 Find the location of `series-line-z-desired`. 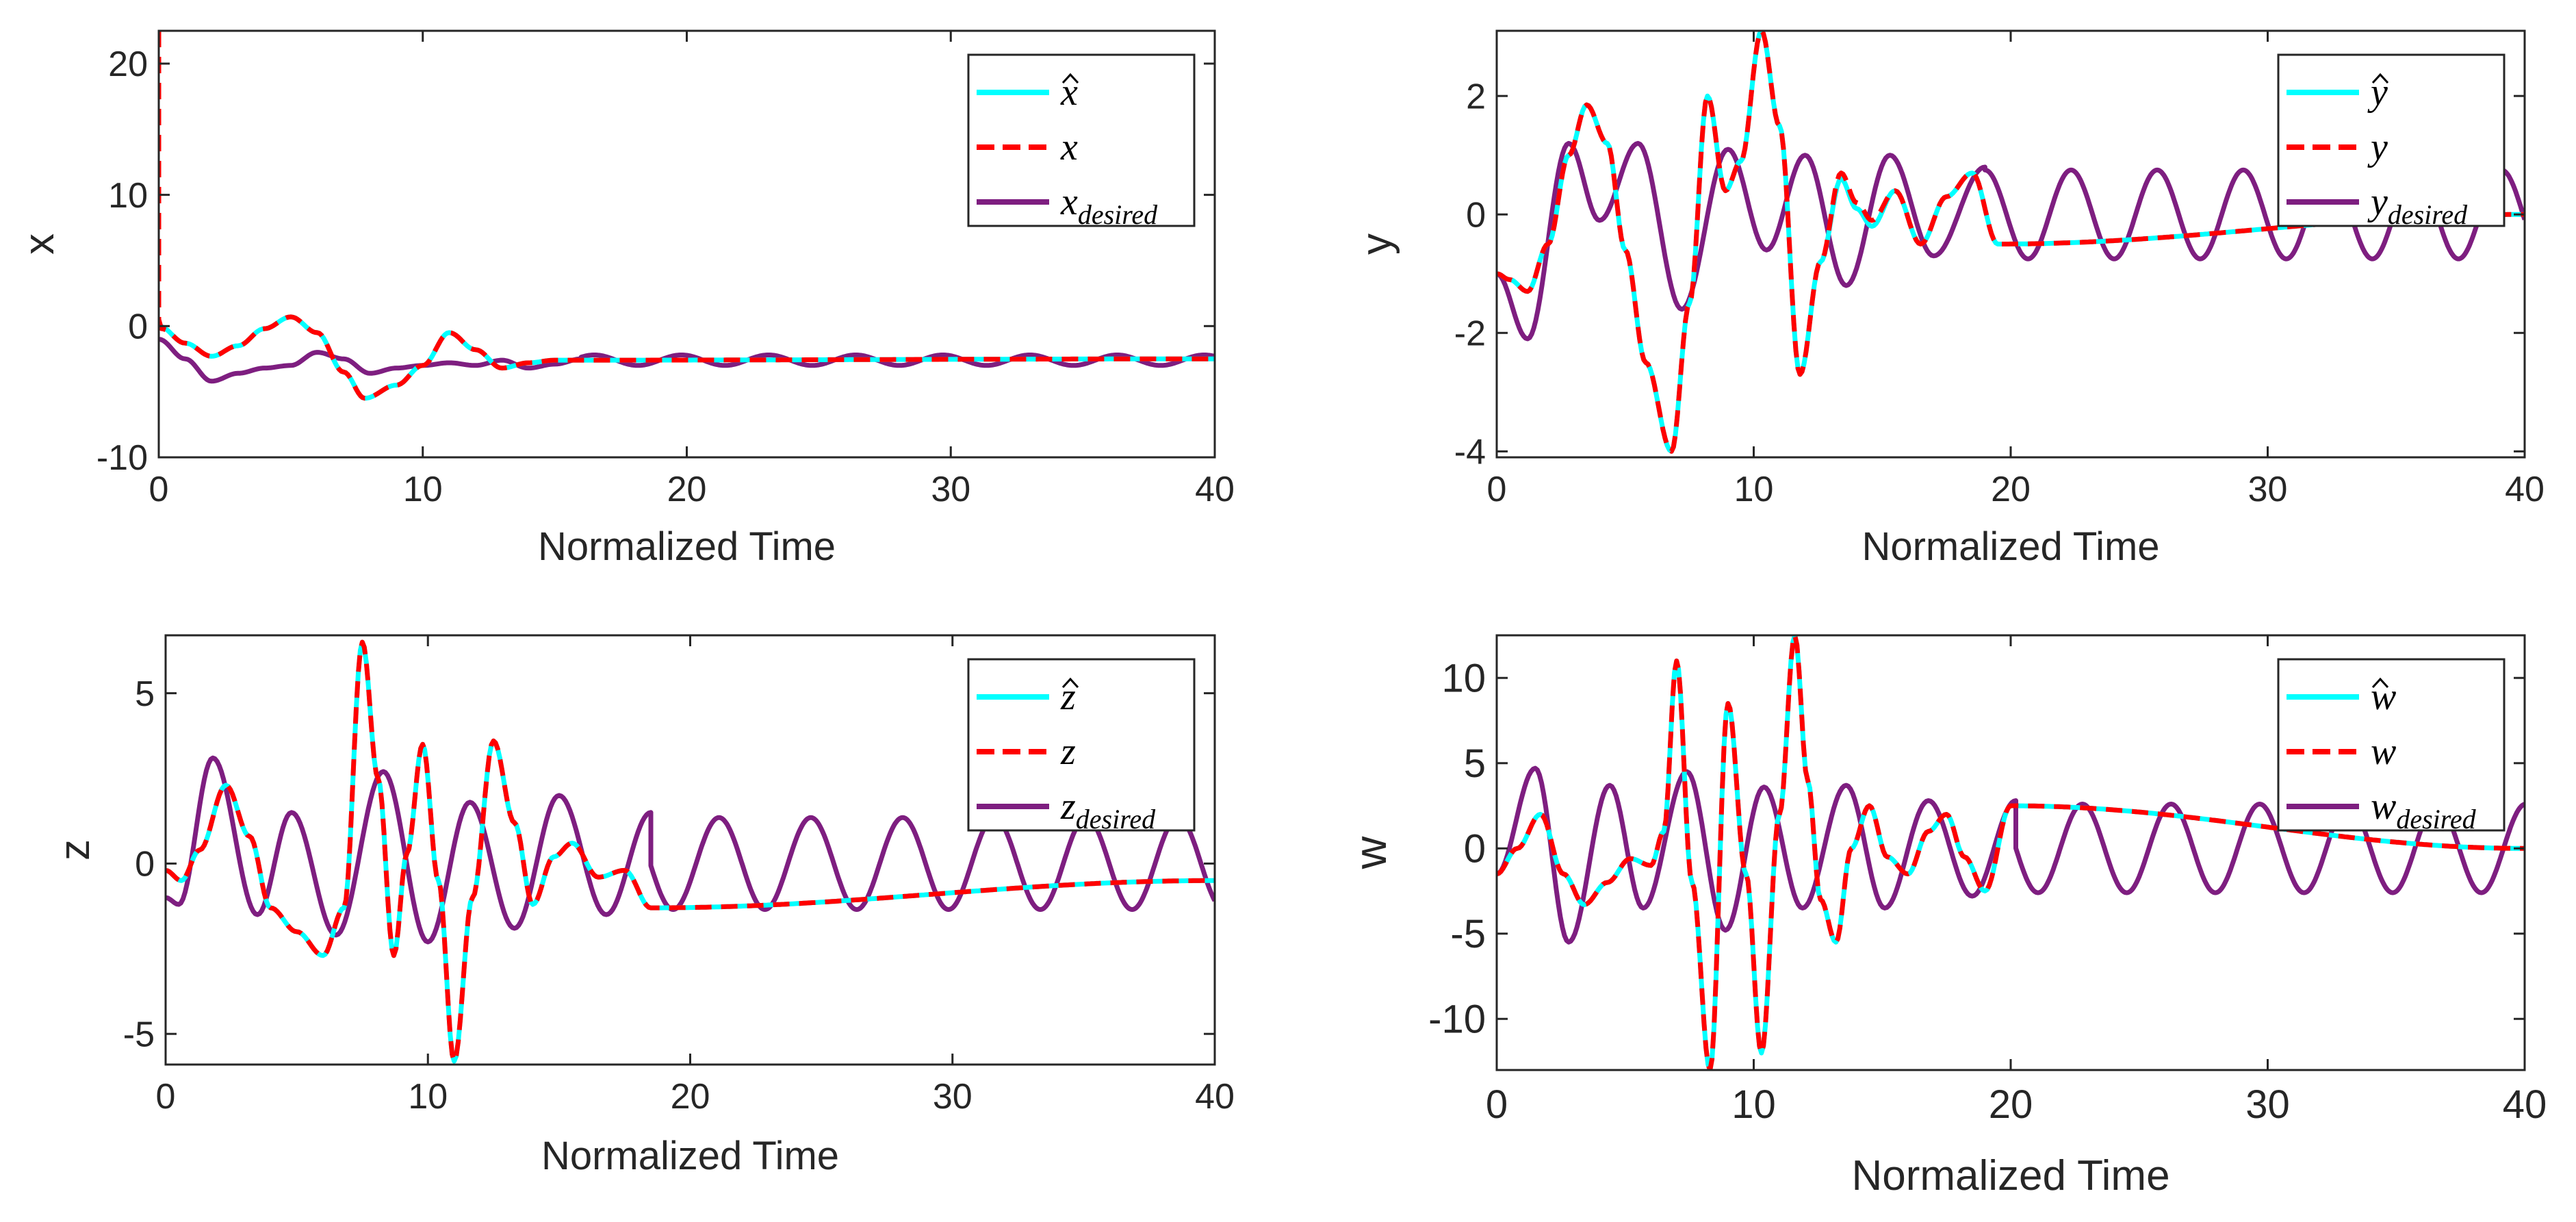

series-line-z-desired is located at coordinates (690, 850).